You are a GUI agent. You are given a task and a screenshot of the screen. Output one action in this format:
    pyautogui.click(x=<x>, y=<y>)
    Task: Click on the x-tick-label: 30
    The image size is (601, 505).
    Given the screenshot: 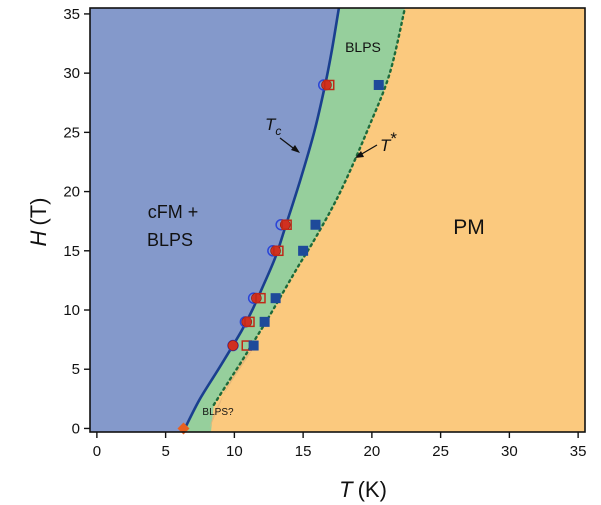 What is the action you would take?
    pyautogui.click(x=509, y=451)
    